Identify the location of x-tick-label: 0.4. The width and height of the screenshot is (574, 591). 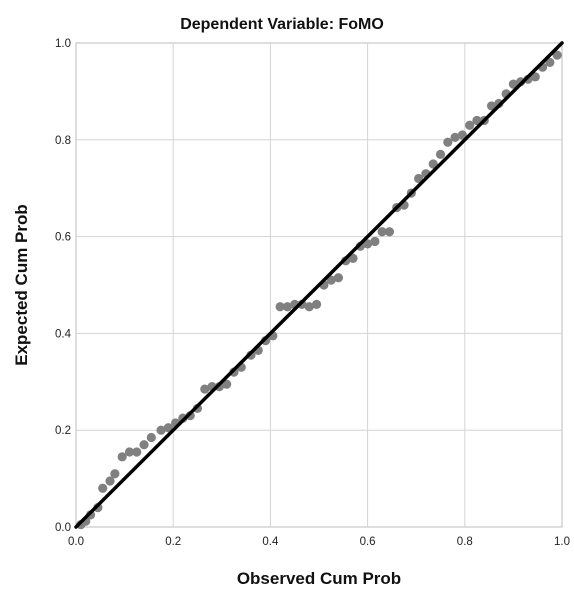
(270, 542).